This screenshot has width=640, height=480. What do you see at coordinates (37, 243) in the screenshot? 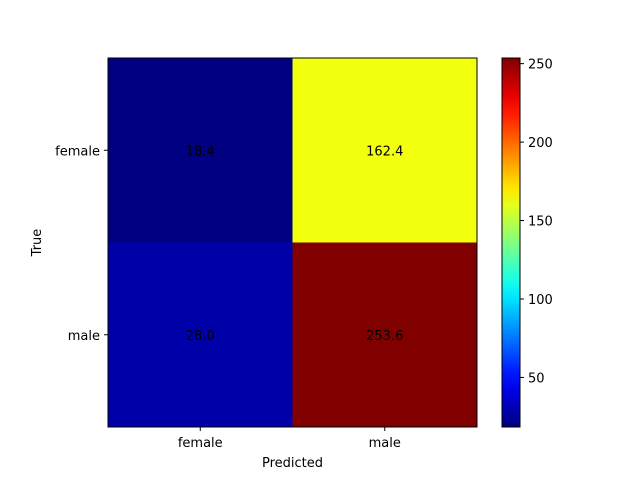
I see `y-axis-label: True` at bounding box center [37, 243].